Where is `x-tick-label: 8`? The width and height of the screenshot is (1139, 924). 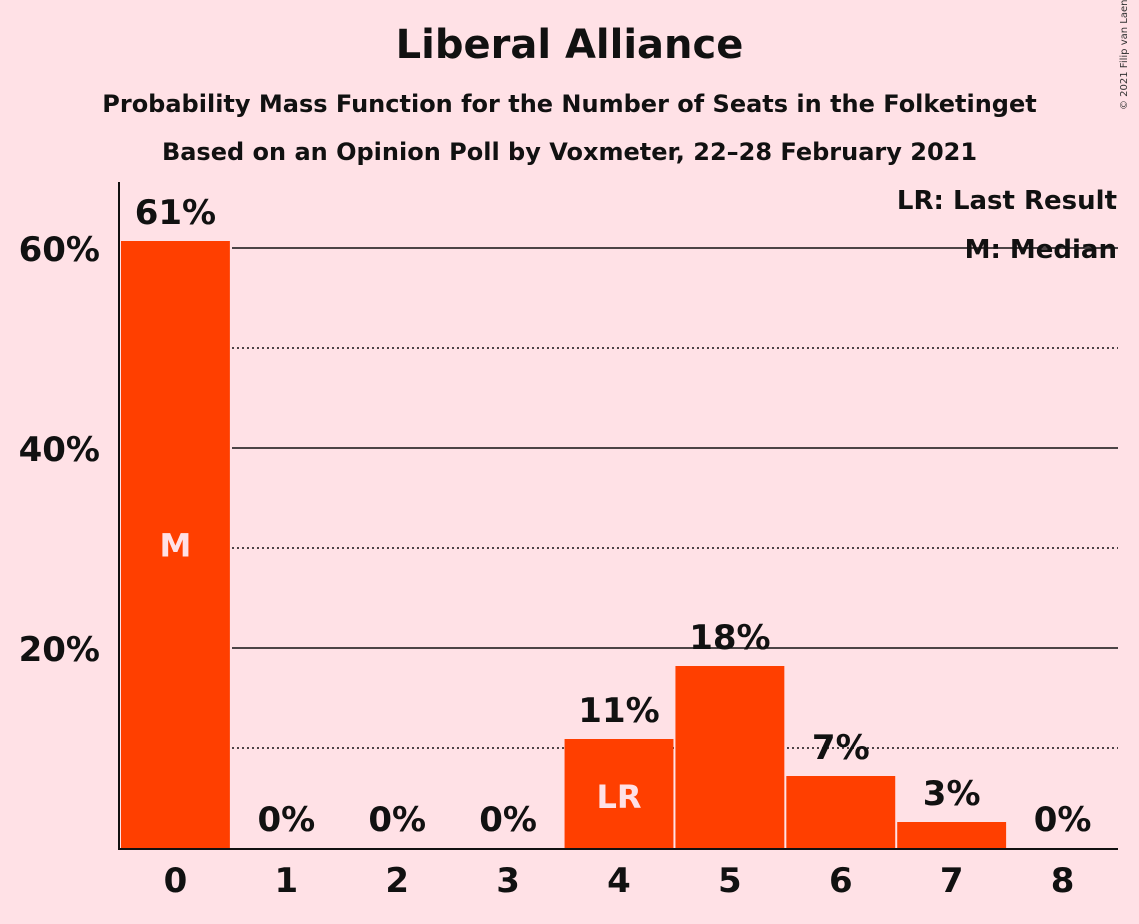 x-tick-label: 8 is located at coordinates (1063, 881).